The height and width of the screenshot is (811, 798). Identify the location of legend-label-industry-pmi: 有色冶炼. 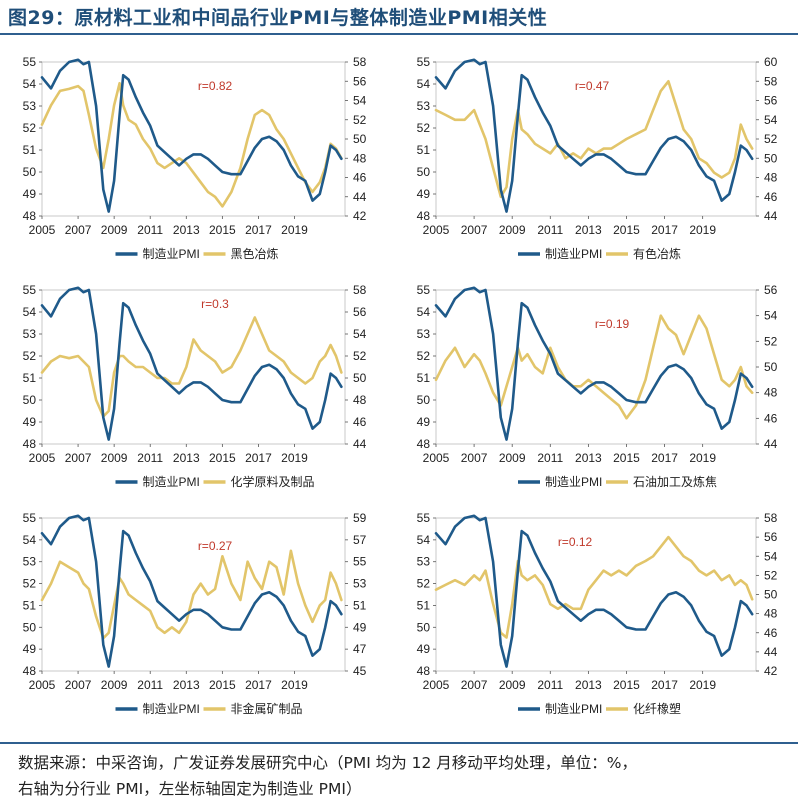
(657, 253).